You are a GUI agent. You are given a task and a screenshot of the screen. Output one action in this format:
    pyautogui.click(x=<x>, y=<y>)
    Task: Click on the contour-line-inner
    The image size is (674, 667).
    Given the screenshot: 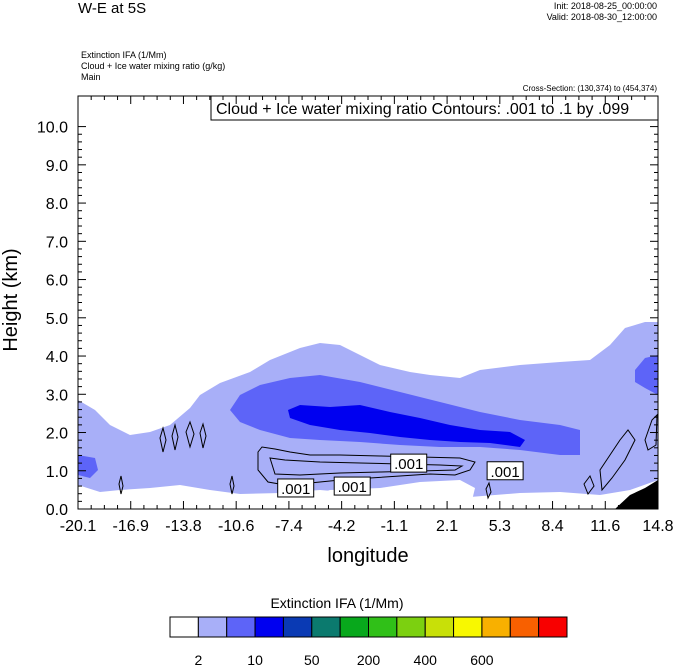 What is the action you would take?
    pyautogui.click(x=366, y=466)
    